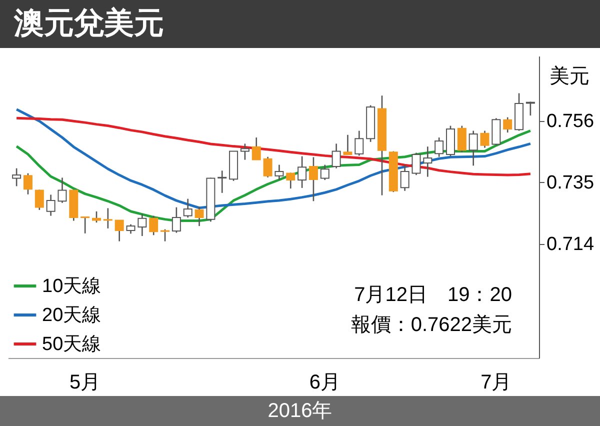 The width and height of the screenshot is (600, 426). What do you see at coordinates (300, 411) in the screenshot?
I see `x-axis-title: 2016年` at bounding box center [300, 411].